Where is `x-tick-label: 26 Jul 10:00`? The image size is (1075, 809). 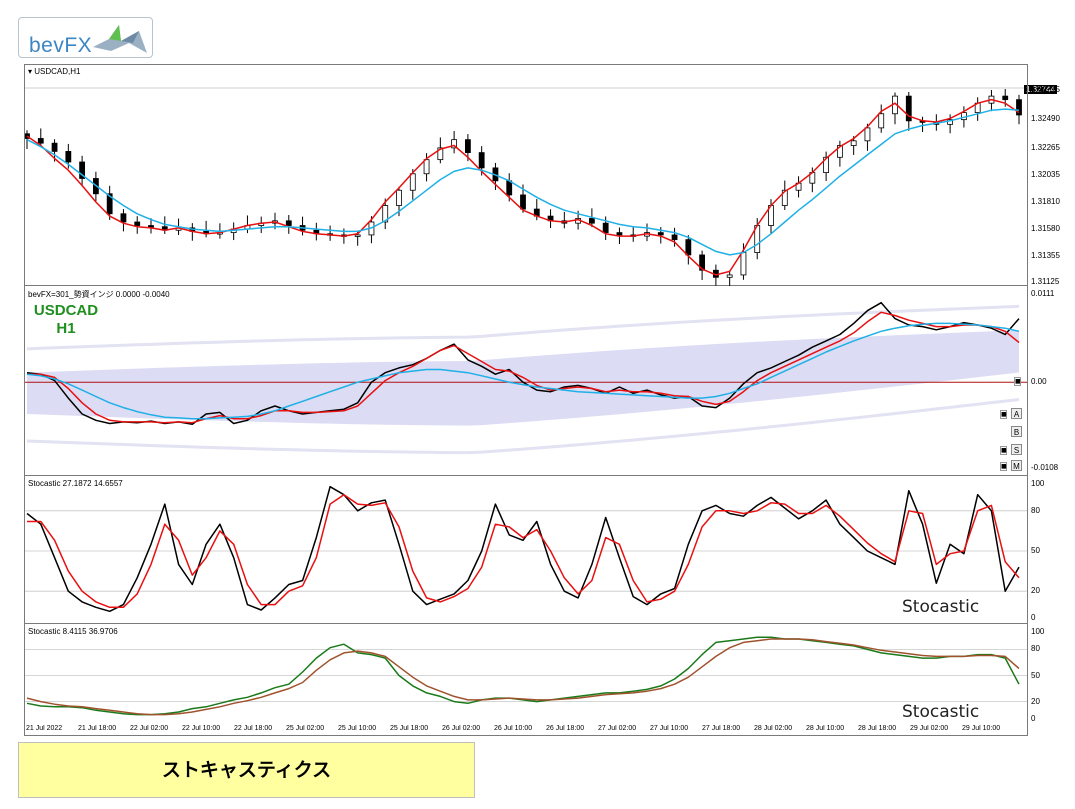
x-tick-label: 26 Jul 10:00 is located at coordinates (513, 728).